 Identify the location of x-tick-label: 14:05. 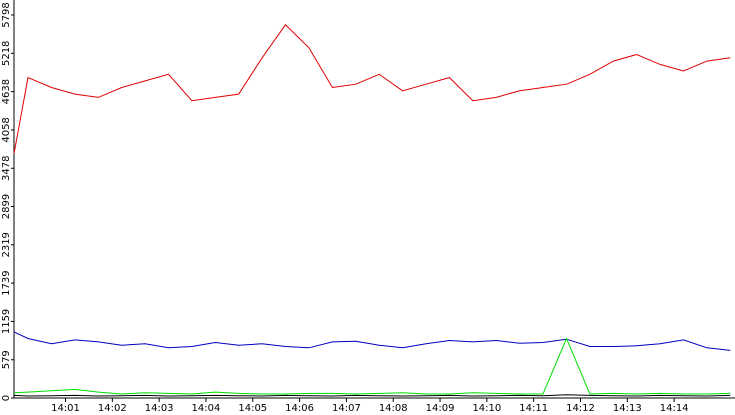
(252, 408).